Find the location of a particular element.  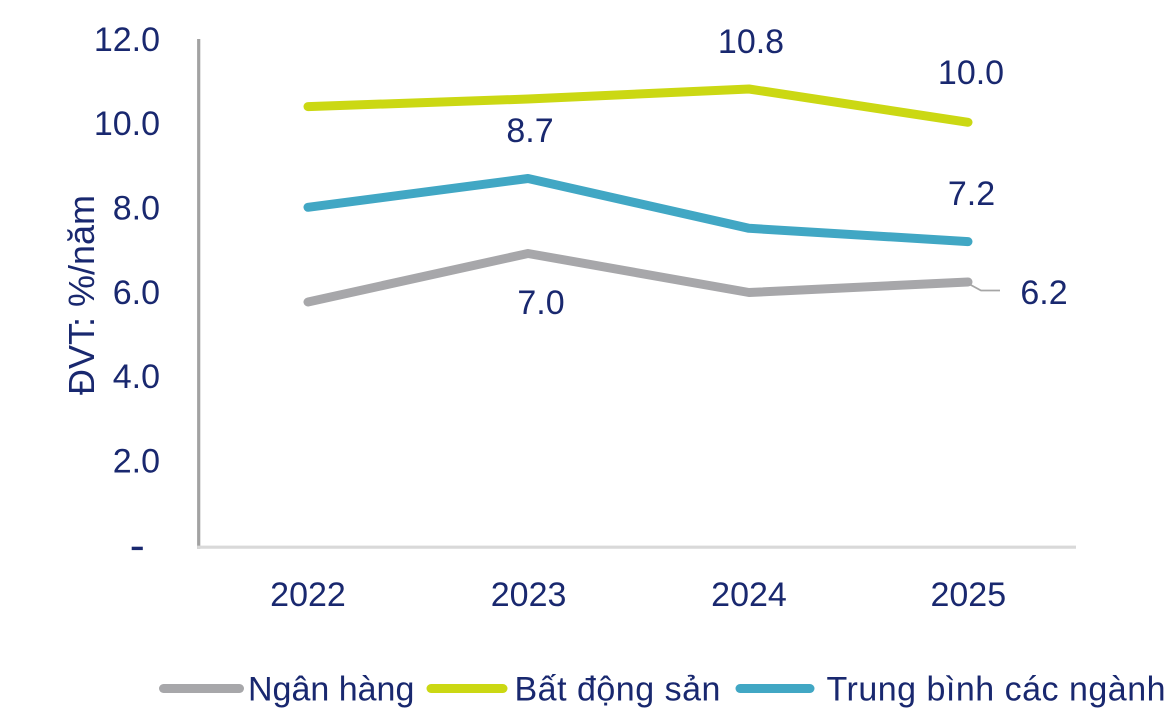

svg-text: Ngân hàng is located at coordinates (331, 689).